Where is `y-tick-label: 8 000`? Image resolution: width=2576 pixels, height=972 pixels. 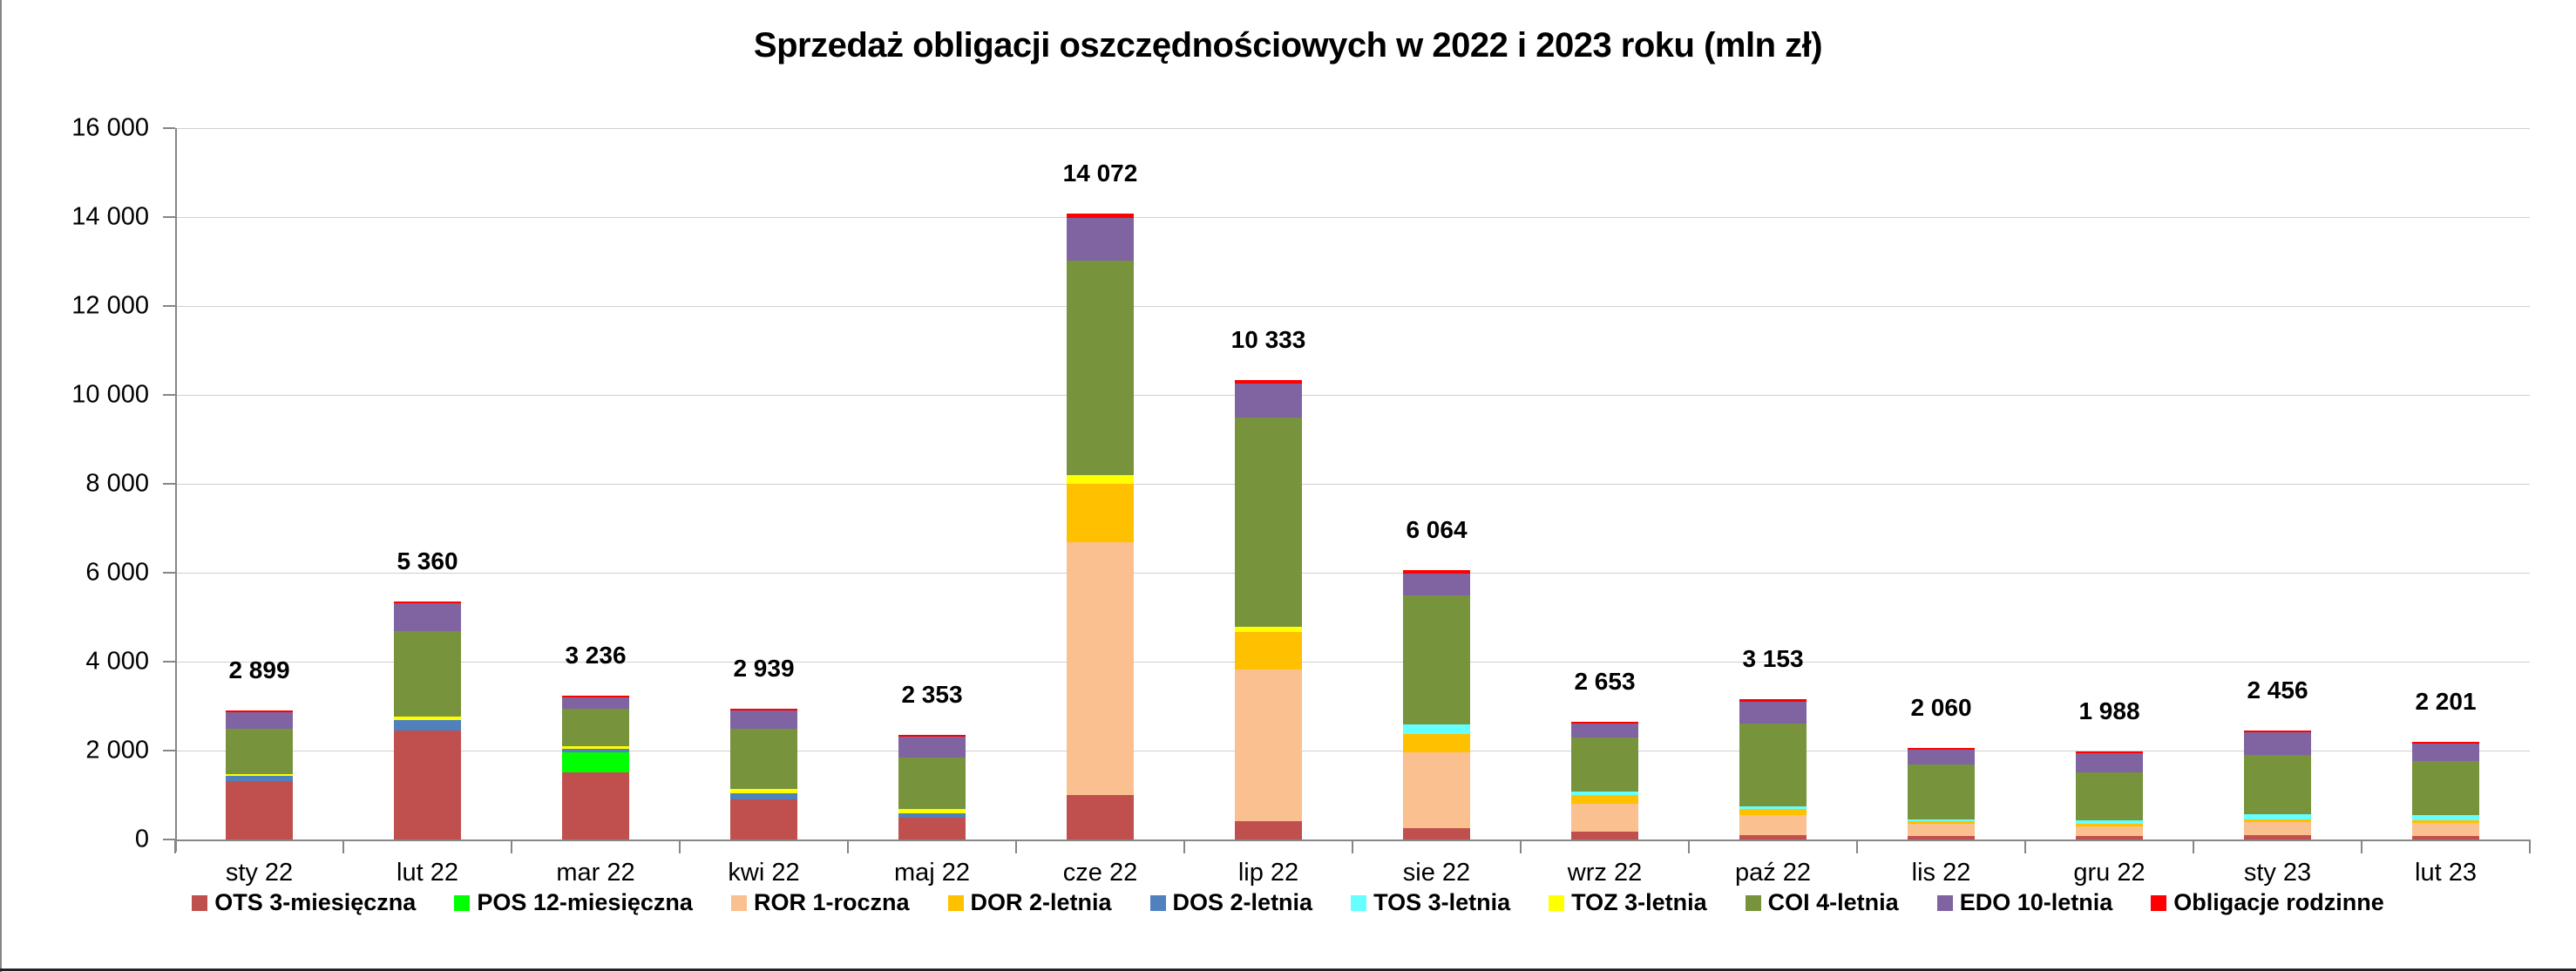 y-tick-label: 8 000 is located at coordinates (117, 483).